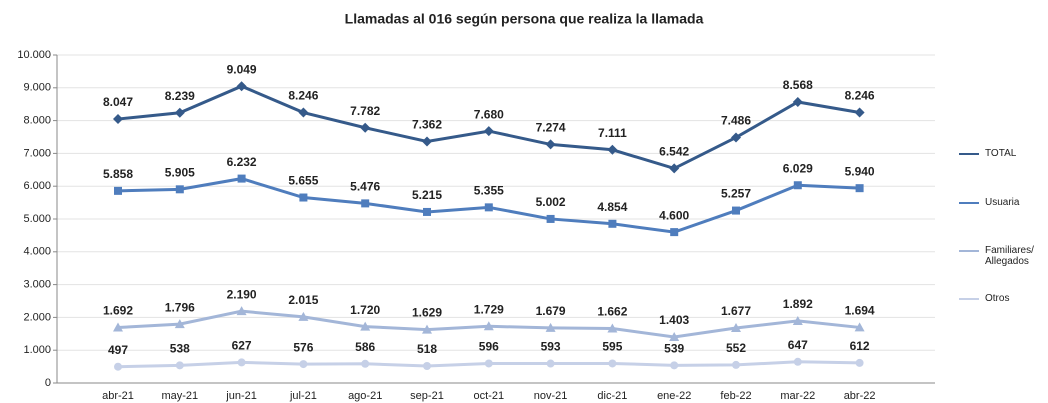 The height and width of the screenshot is (403, 1048). What do you see at coordinates (118, 102) in the screenshot?
I see `data-label: 8.047` at bounding box center [118, 102].